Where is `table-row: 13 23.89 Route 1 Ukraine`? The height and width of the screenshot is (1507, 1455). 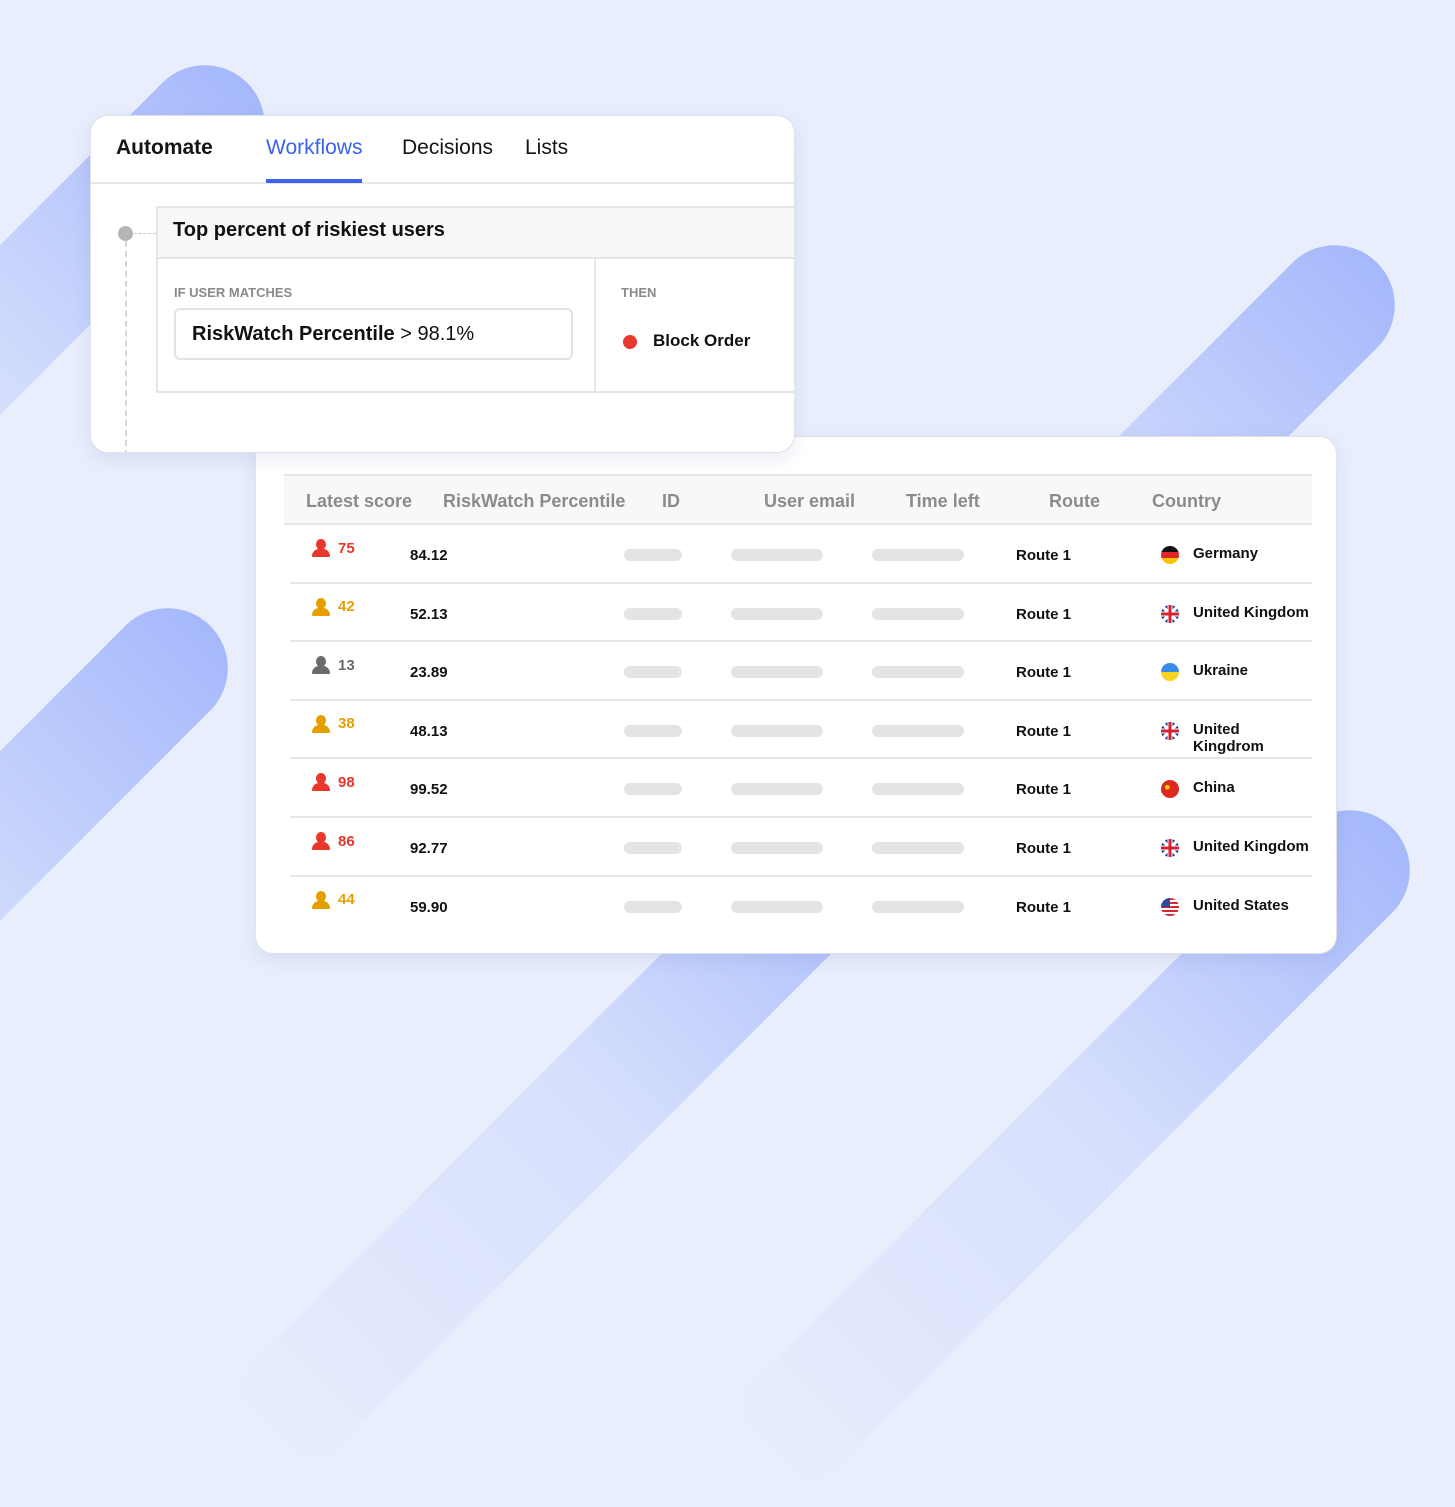 table-row: 13 23.89 Route 1 Ukraine is located at coordinates (801, 671).